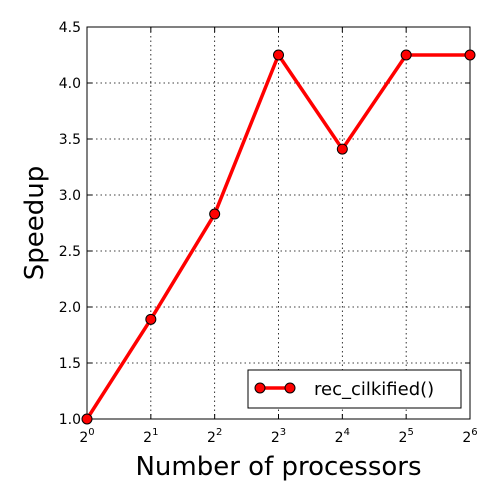  Describe the element at coordinates (278, 436) in the screenshot. I see `x-tick-label: 23` at that location.